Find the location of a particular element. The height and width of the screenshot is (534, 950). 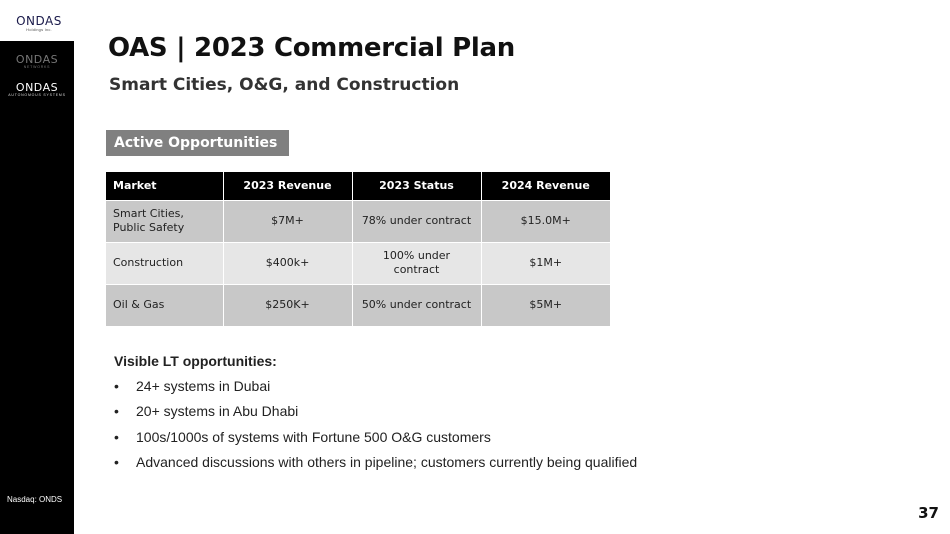

logo-sub: AUTONOMOUS SYSTEMS is located at coordinates (37, 95).